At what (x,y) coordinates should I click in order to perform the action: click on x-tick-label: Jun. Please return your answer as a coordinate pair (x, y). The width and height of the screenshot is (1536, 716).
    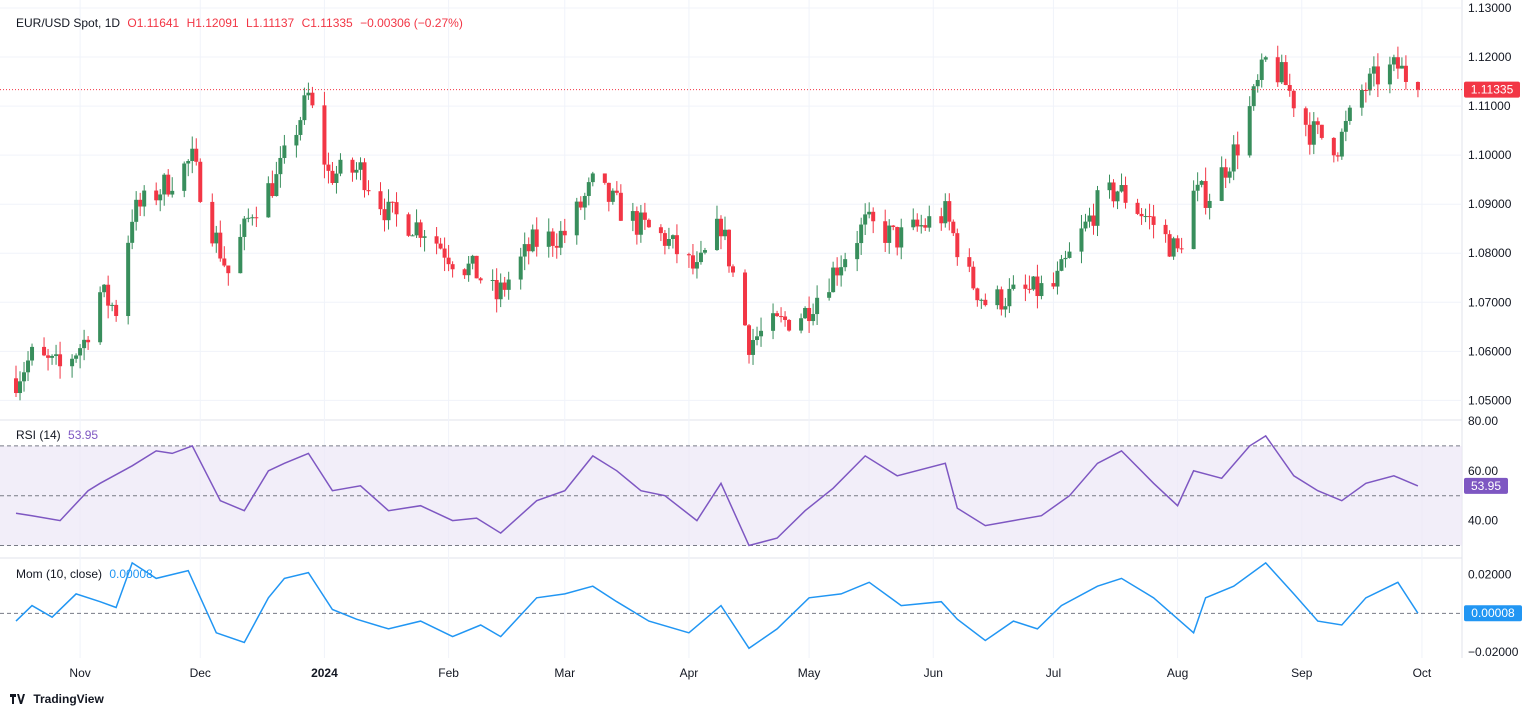
    Looking at the image, I should click on (933, 673).